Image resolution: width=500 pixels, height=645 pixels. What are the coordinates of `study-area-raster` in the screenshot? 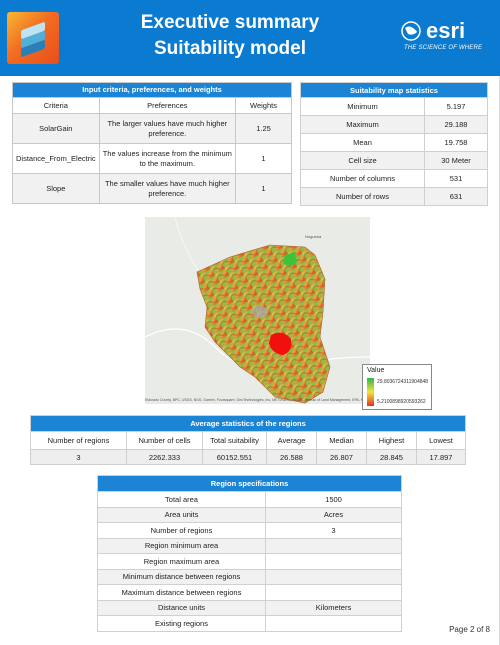 It's located at (263, 324).